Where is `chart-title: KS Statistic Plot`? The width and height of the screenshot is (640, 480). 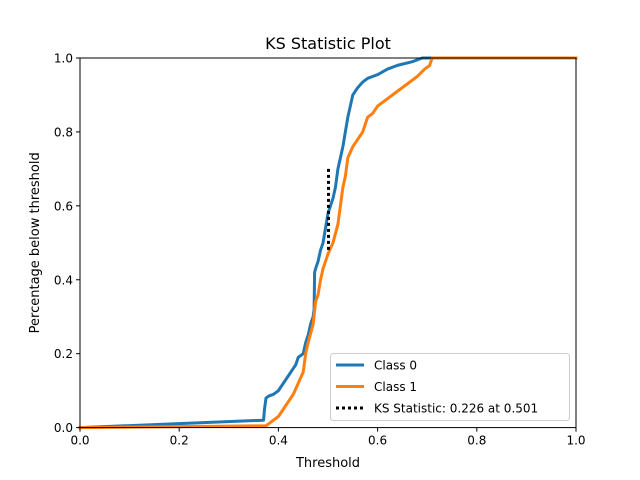
chart-title: KS Statistic Plot is located at coordinates (328, 43).